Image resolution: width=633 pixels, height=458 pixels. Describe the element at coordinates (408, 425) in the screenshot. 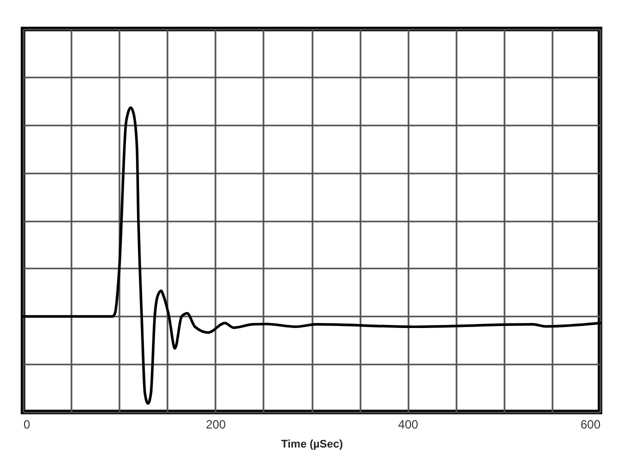

I see `x-tick-label: 400` at that location.